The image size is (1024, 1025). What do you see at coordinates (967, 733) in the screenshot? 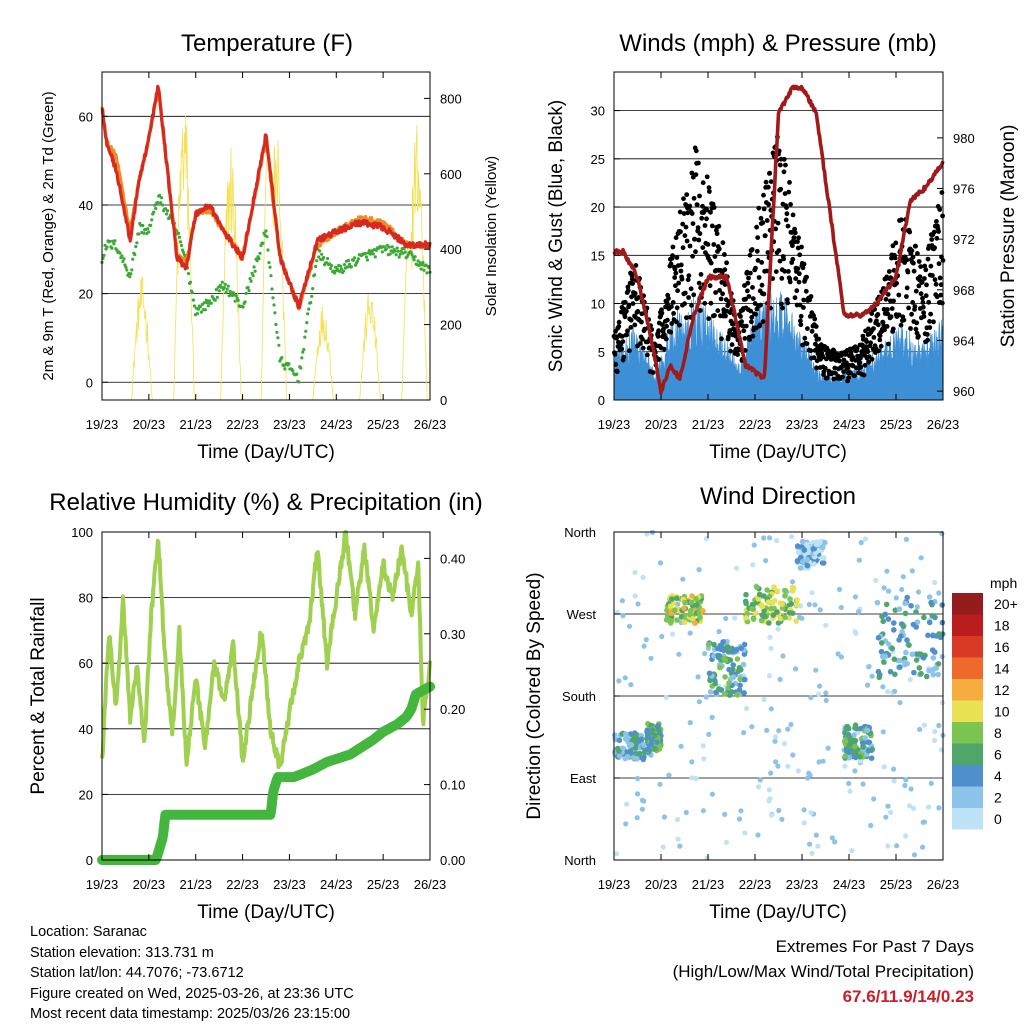
I see `colorbar-swatch` at bounding box center [967, 733].